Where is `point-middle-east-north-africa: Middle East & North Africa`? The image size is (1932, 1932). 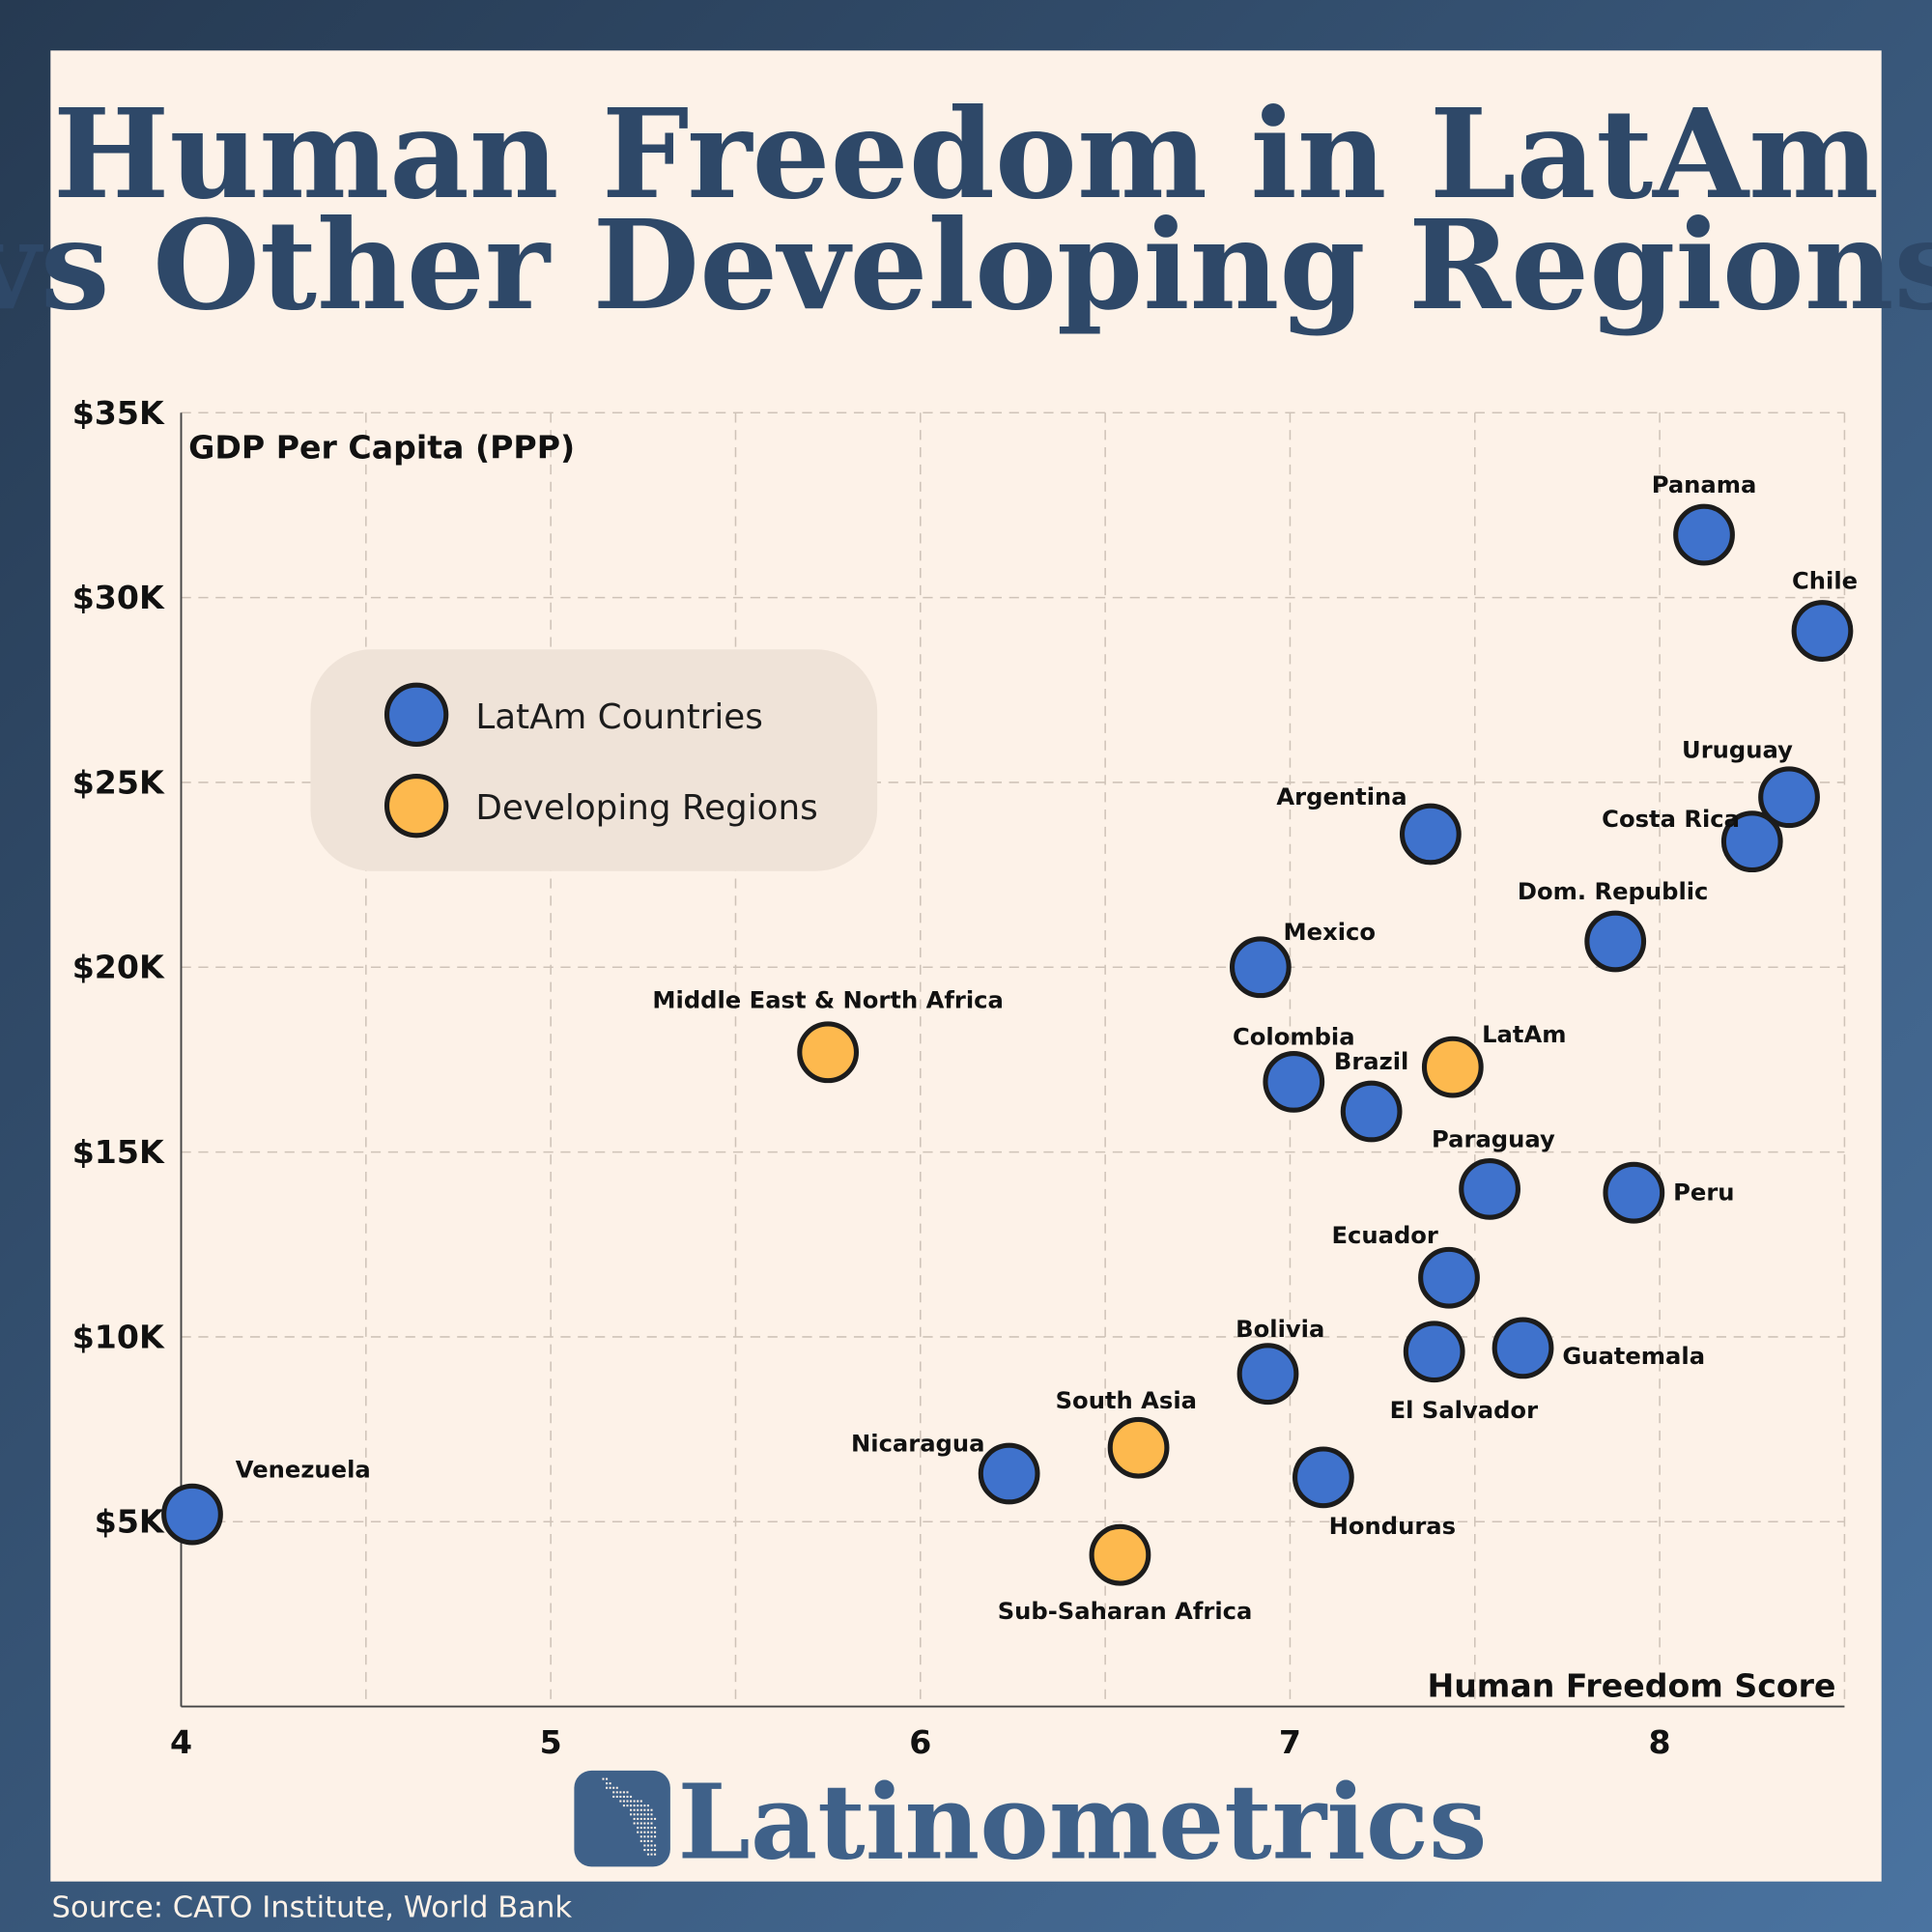 point-middle-east-north-africa: Middle East & North Africa is located at coordinates (828, 1035).